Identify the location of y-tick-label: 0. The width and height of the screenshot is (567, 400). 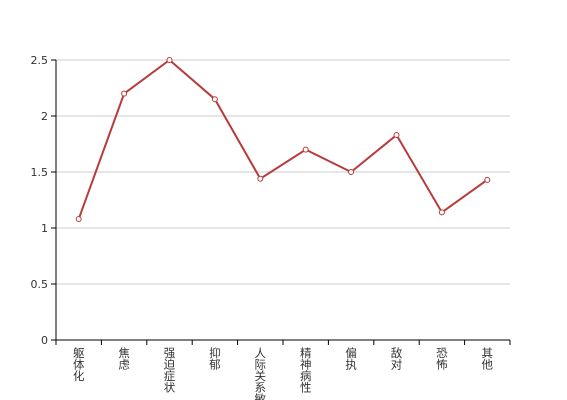
(44, 340).